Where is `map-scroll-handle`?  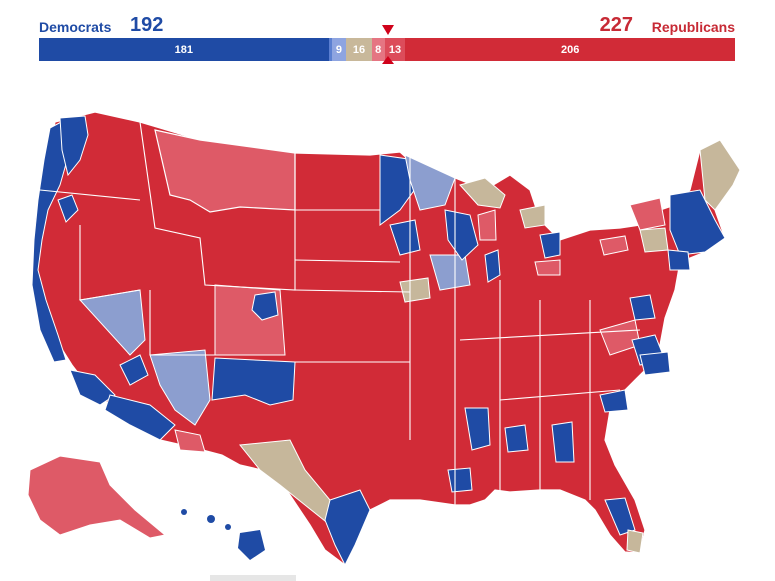 map-scroll-handle is located at coordinates (253, 578).